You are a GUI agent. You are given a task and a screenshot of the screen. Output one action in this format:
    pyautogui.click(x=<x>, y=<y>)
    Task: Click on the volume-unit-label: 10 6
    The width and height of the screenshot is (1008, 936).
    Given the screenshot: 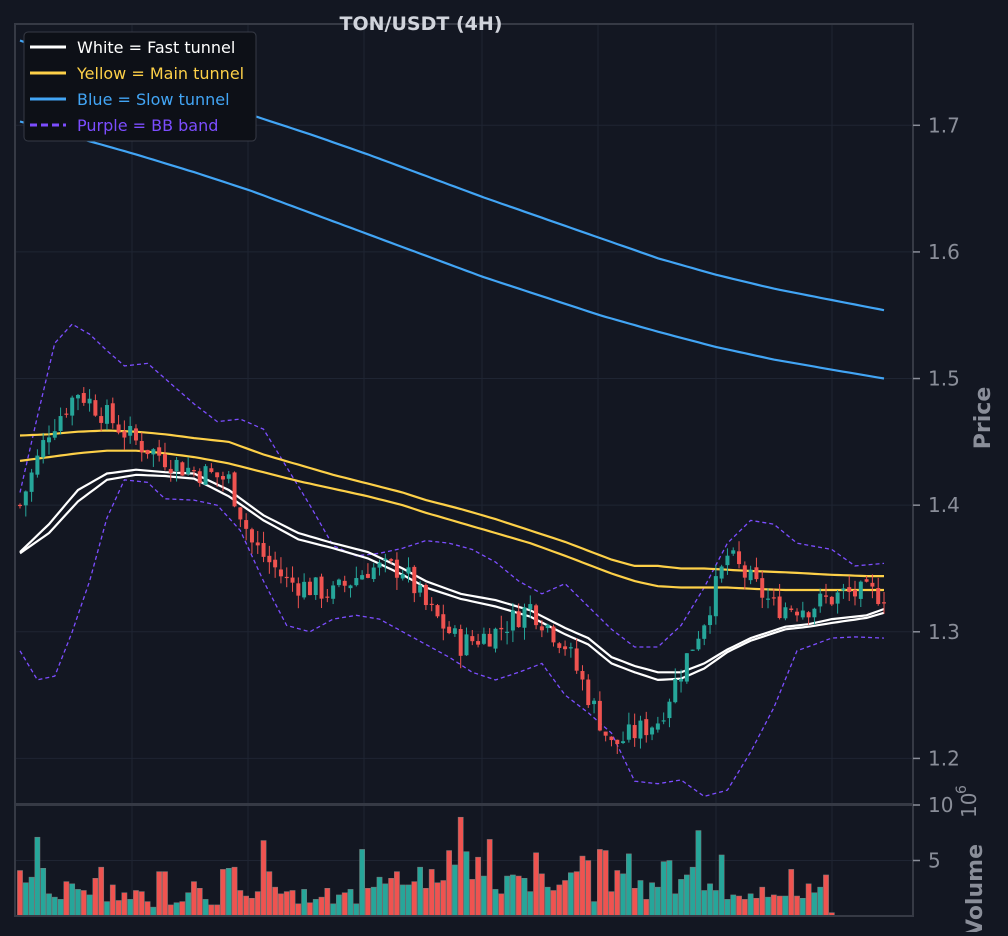 What is the action you would take?
    pyautogui.click(x=967, y=801)
    